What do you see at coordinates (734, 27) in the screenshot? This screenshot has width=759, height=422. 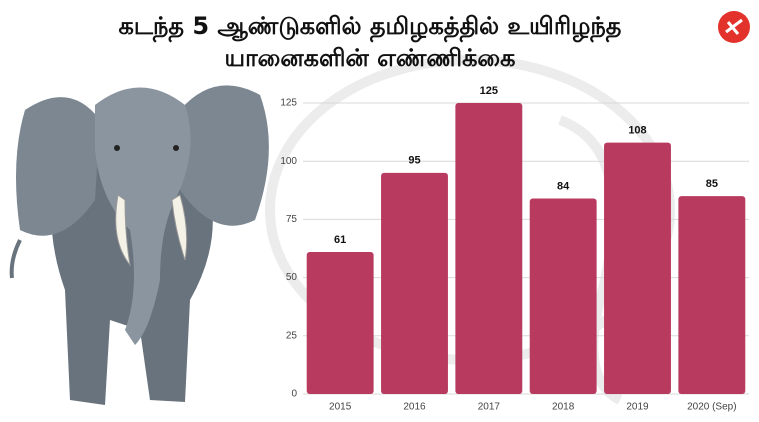 I see `logo` at bounding box center [734, 27].